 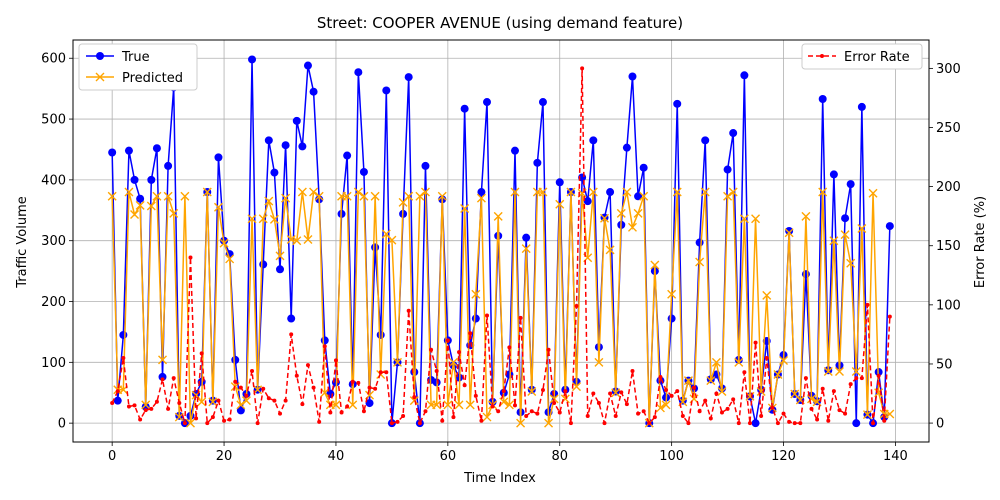 What do you see at coordinates (948, 128) in the screenshot?
I see `y2-tick-label: 250` at bounding box center [948, 128].